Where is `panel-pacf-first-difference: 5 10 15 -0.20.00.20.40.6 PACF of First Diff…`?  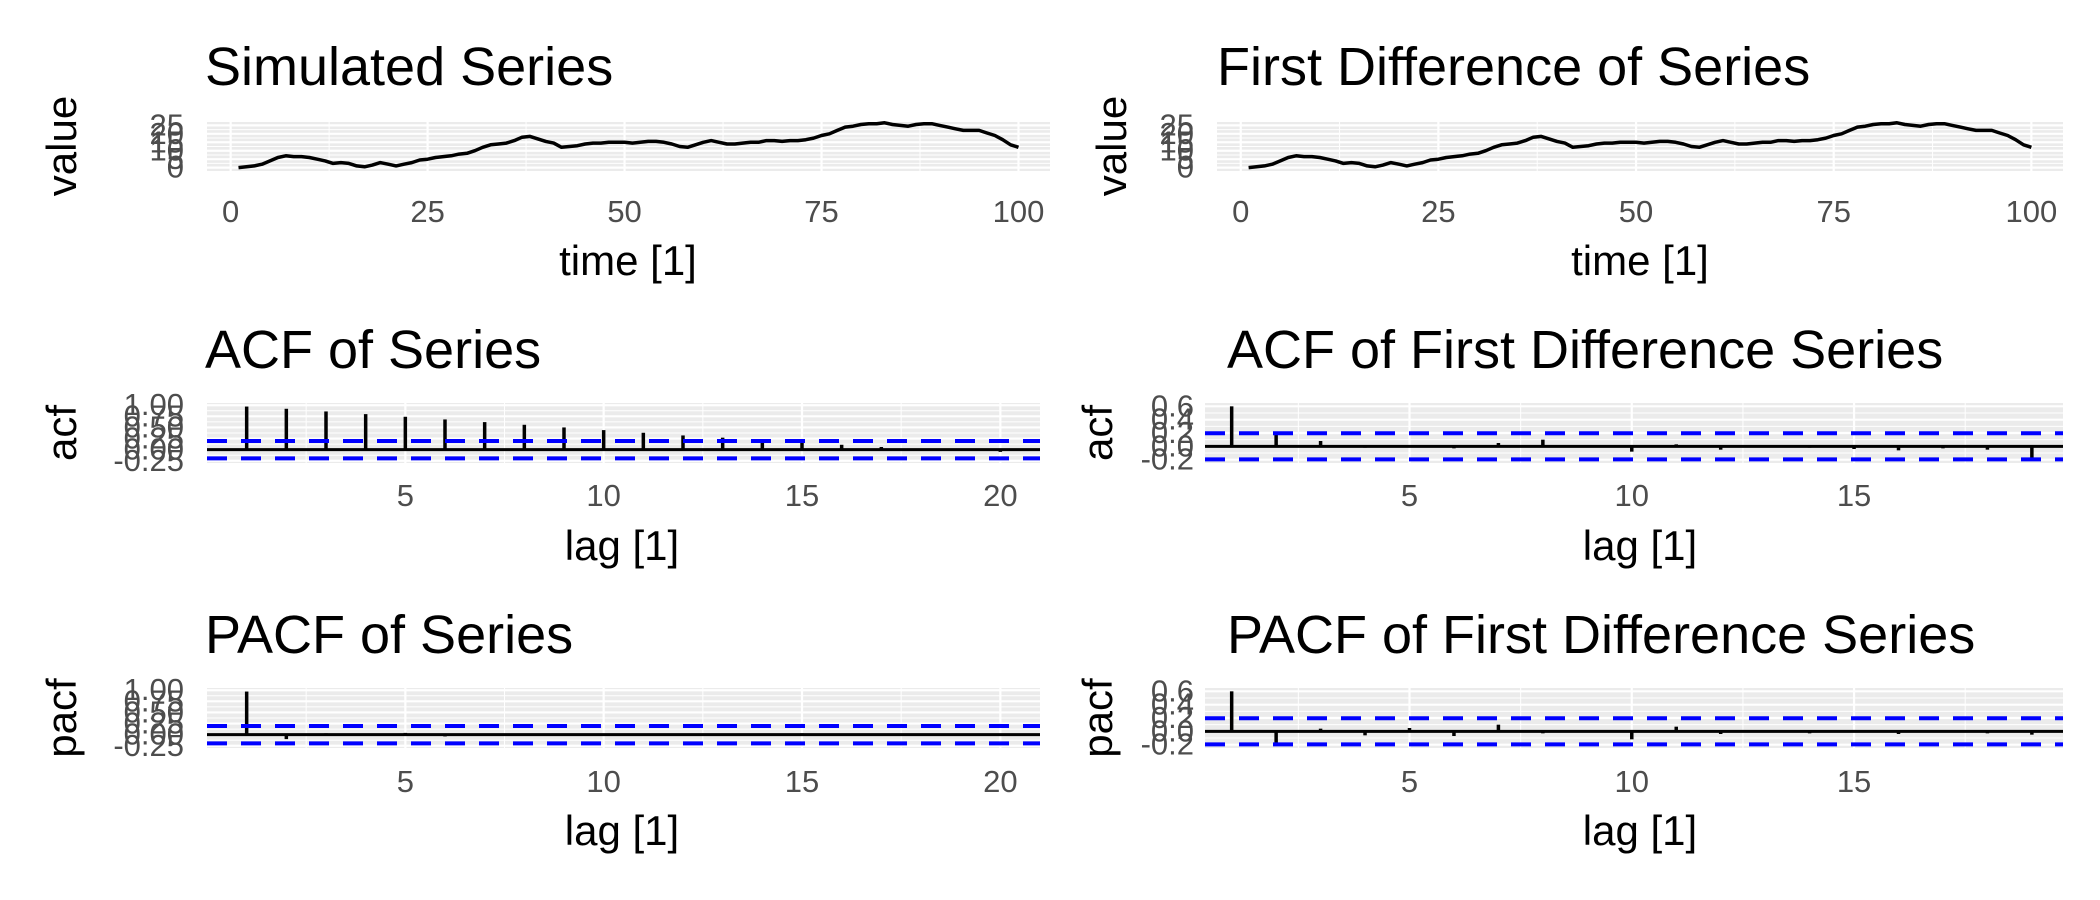 panel-pacf-first-difference: 5 10 15 -0.20.00.20.40.6 PACF of First Diff… is located at coordinates (1568, 729).